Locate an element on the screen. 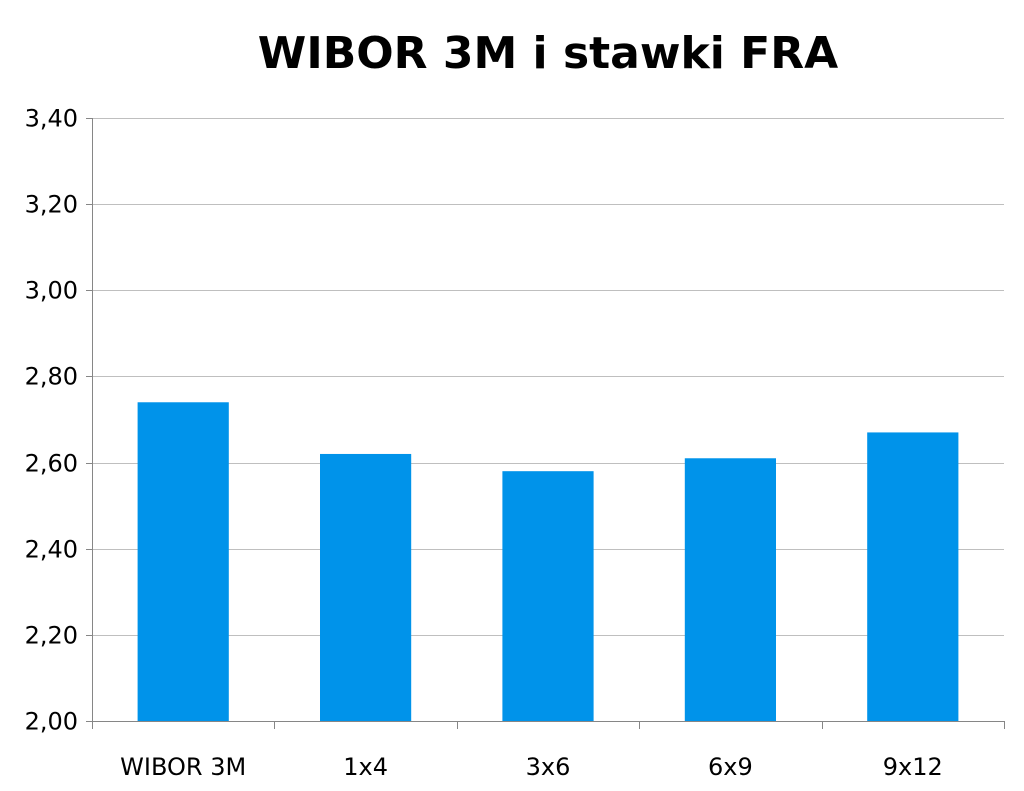  y-tick-label: 2,80 is located at coordinates (51, 377).